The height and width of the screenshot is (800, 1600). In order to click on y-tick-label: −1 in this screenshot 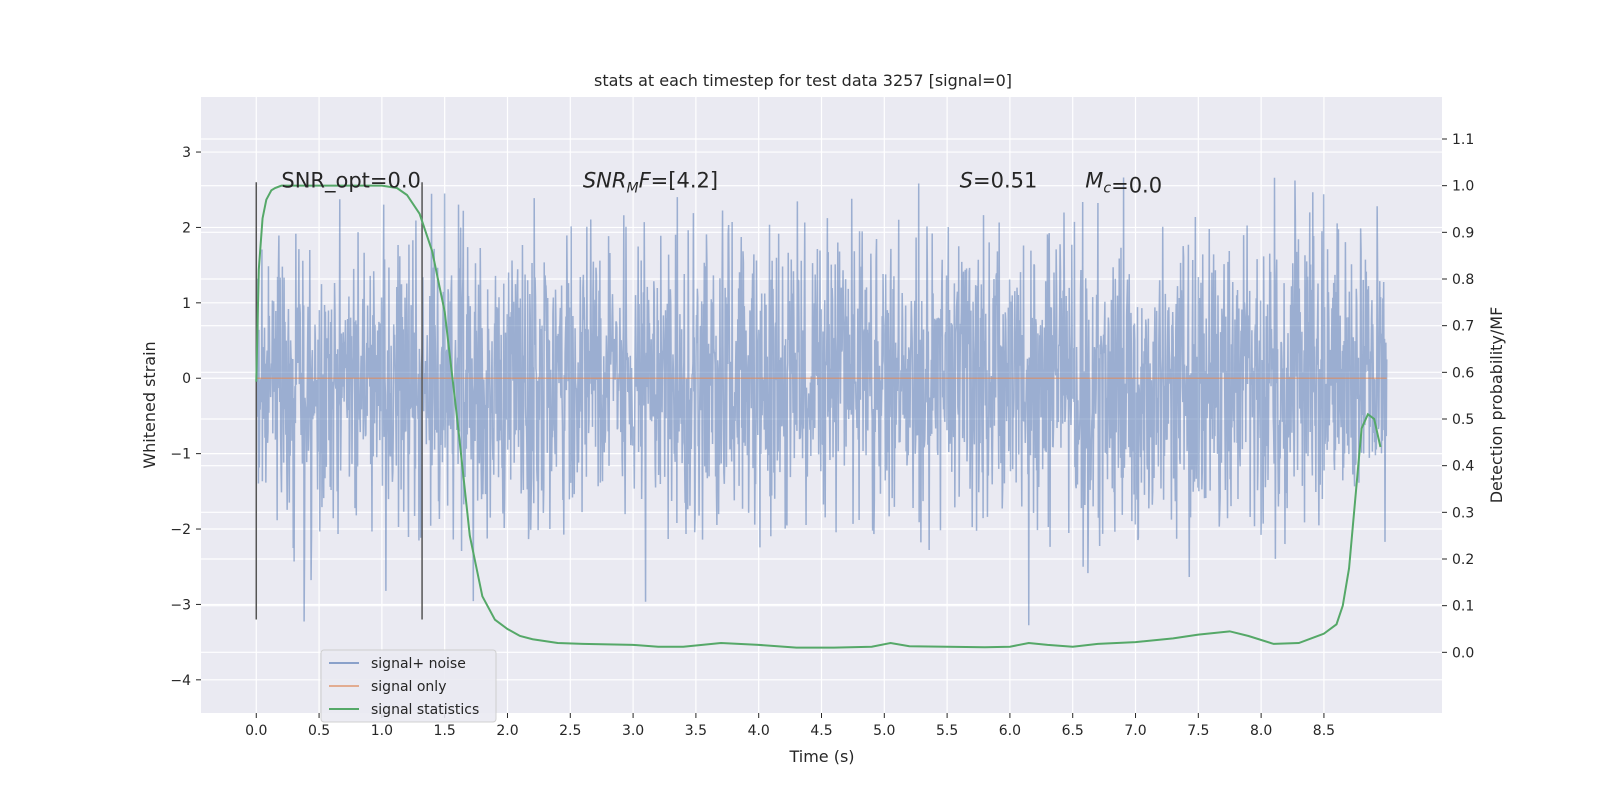, I will do `click(180, 455)`.